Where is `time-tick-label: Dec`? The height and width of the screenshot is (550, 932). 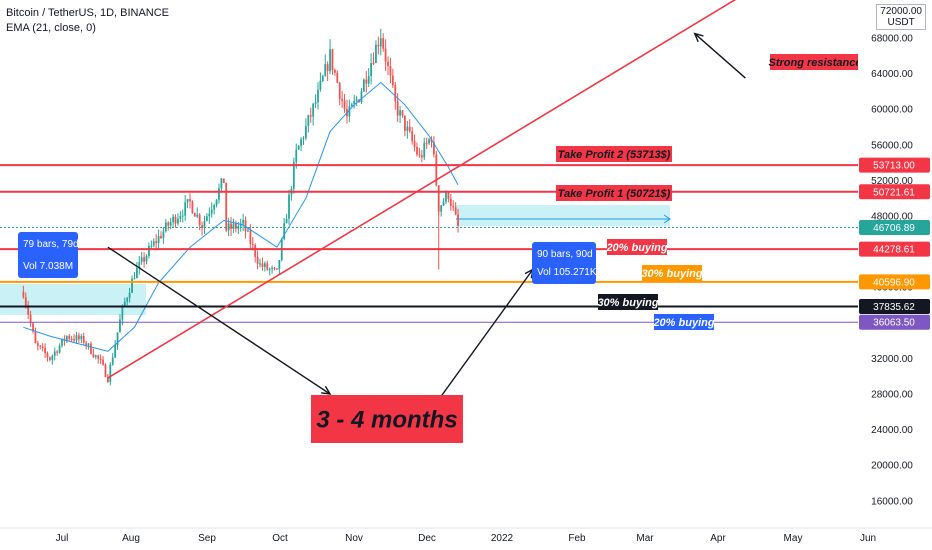 time-tick-label: Dec is located at coordinates (427, 538).